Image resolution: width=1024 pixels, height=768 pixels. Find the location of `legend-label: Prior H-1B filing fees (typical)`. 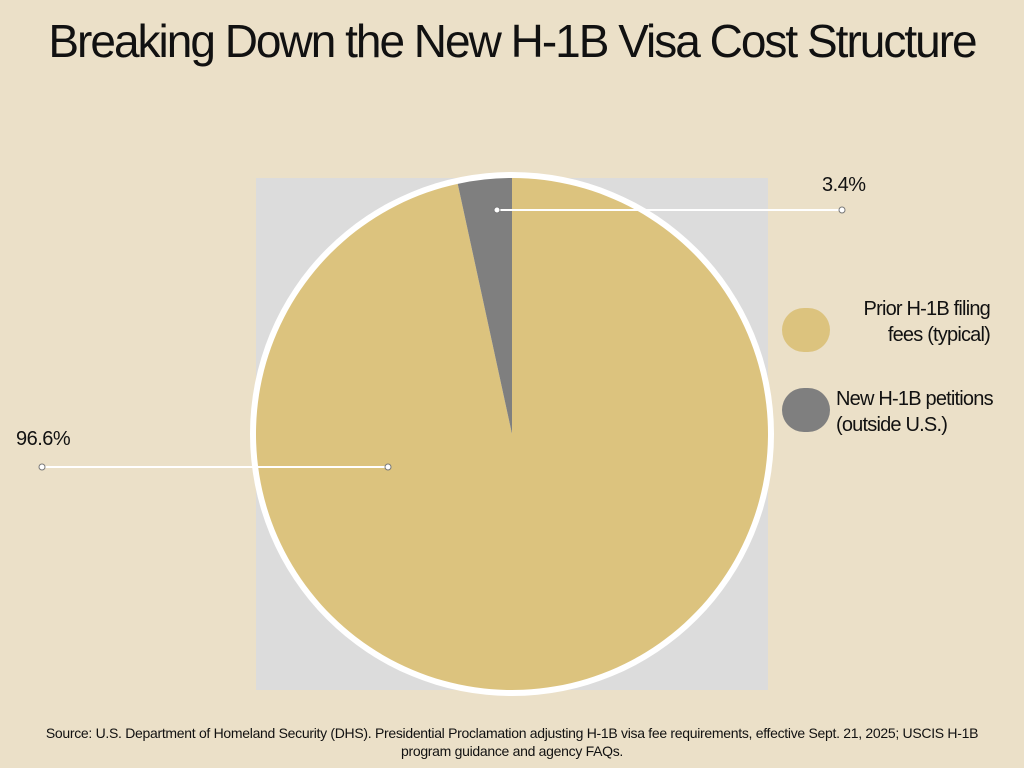

legend-label: Prior H-1B filing fees (typical) is located at coordinates (927, 322).